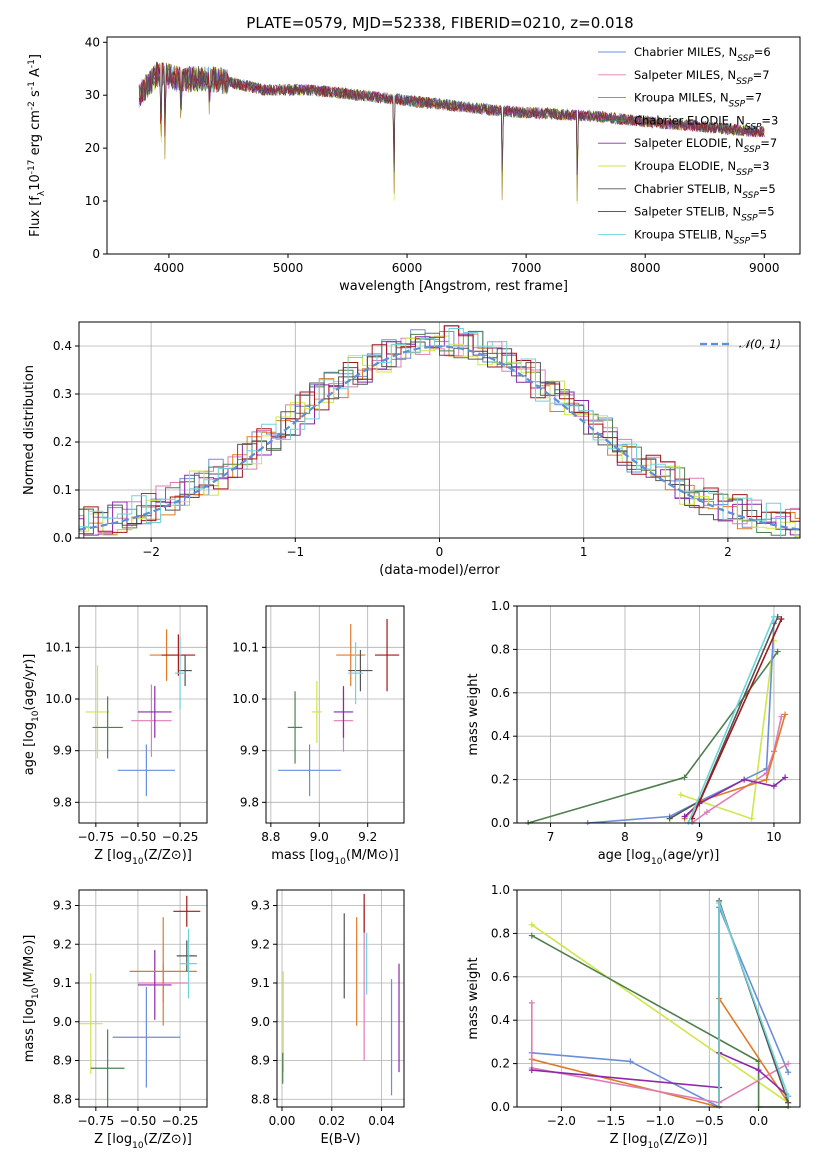 The height and width of the screenshot is (1174, 819). What do you see at coordinates (658, 714) in the screenshot?
I see `weight_vs_age-frame` at bounding box center [658, 714].